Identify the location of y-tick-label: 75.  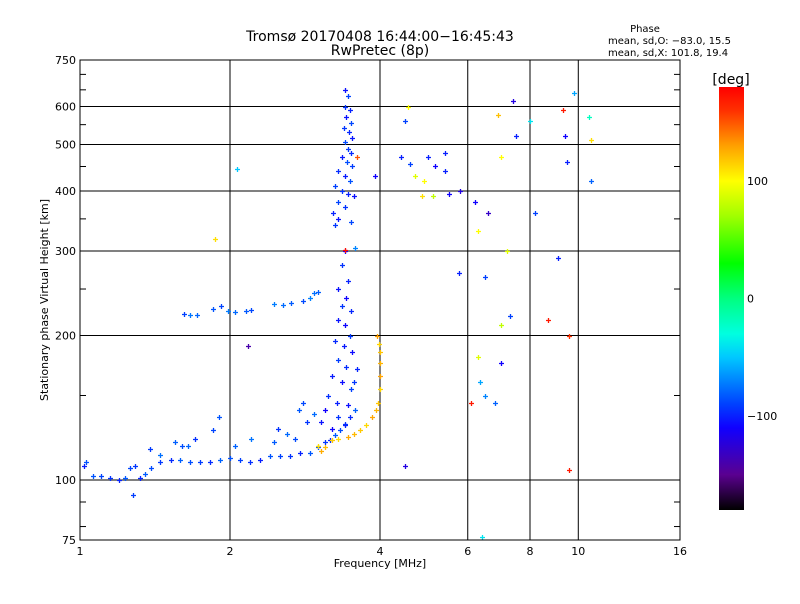
(69, 540).